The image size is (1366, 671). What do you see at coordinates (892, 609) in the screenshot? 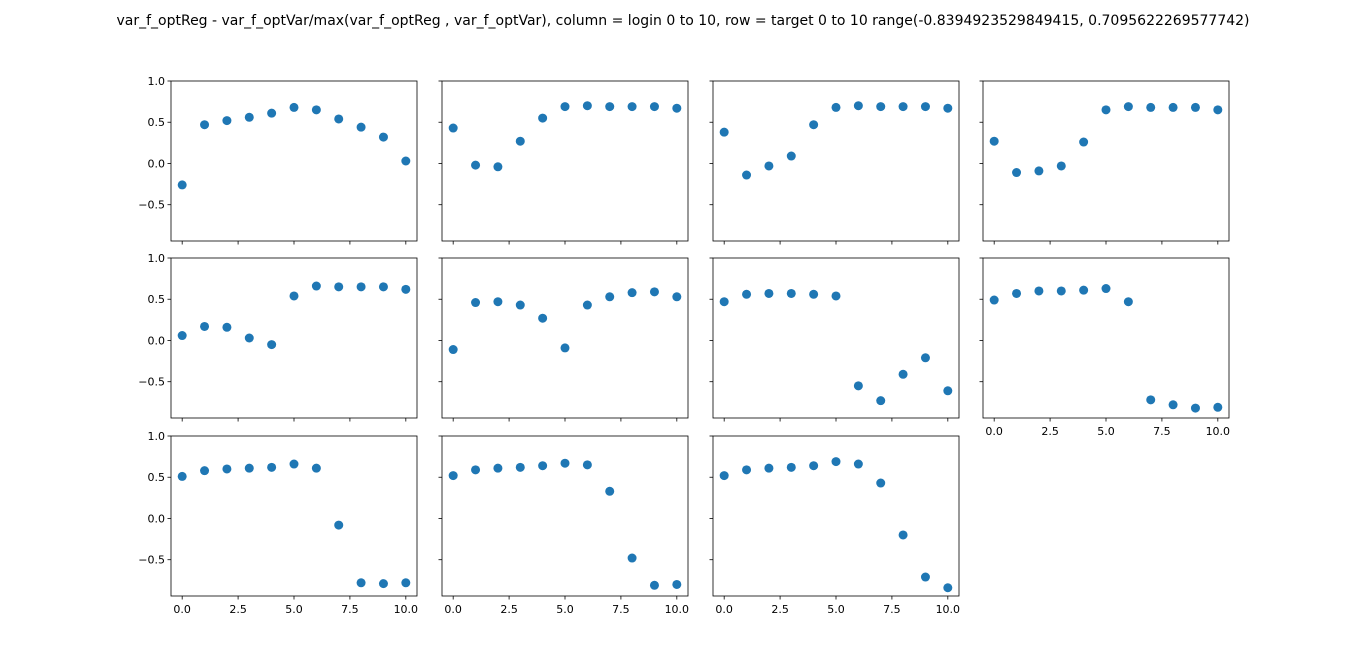
I see `x-tick-label: 7.5` at bounding box center [892, 609].